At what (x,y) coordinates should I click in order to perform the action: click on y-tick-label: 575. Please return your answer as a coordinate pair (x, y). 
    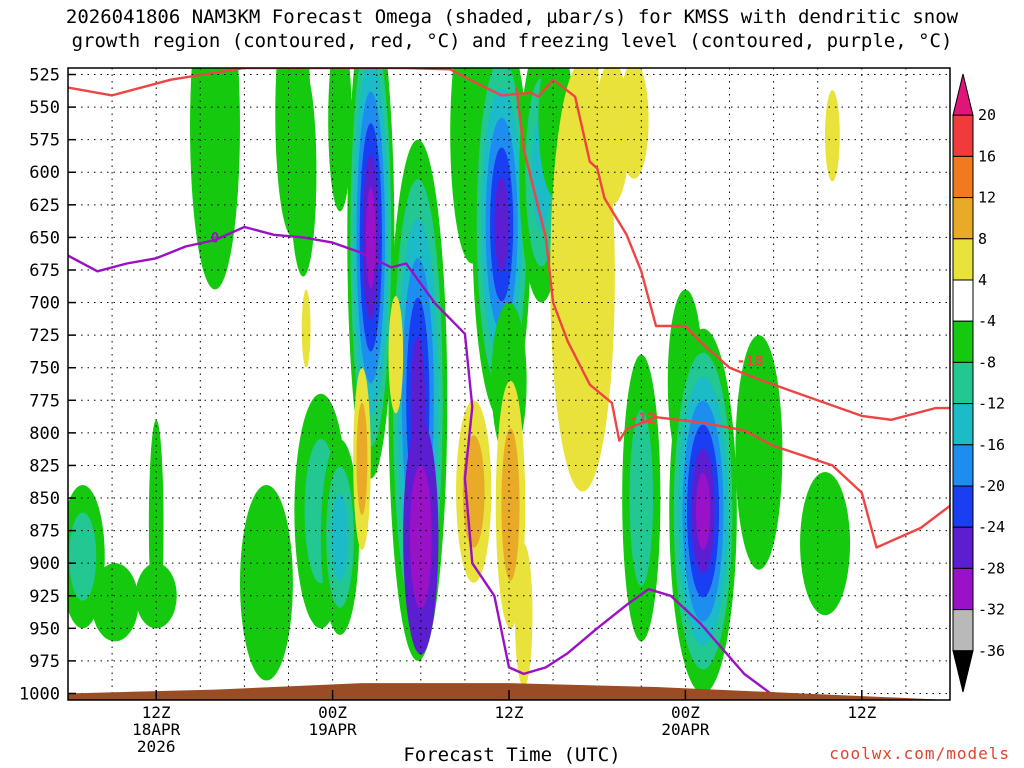
    Looking at the image, I should click on (44, 141).